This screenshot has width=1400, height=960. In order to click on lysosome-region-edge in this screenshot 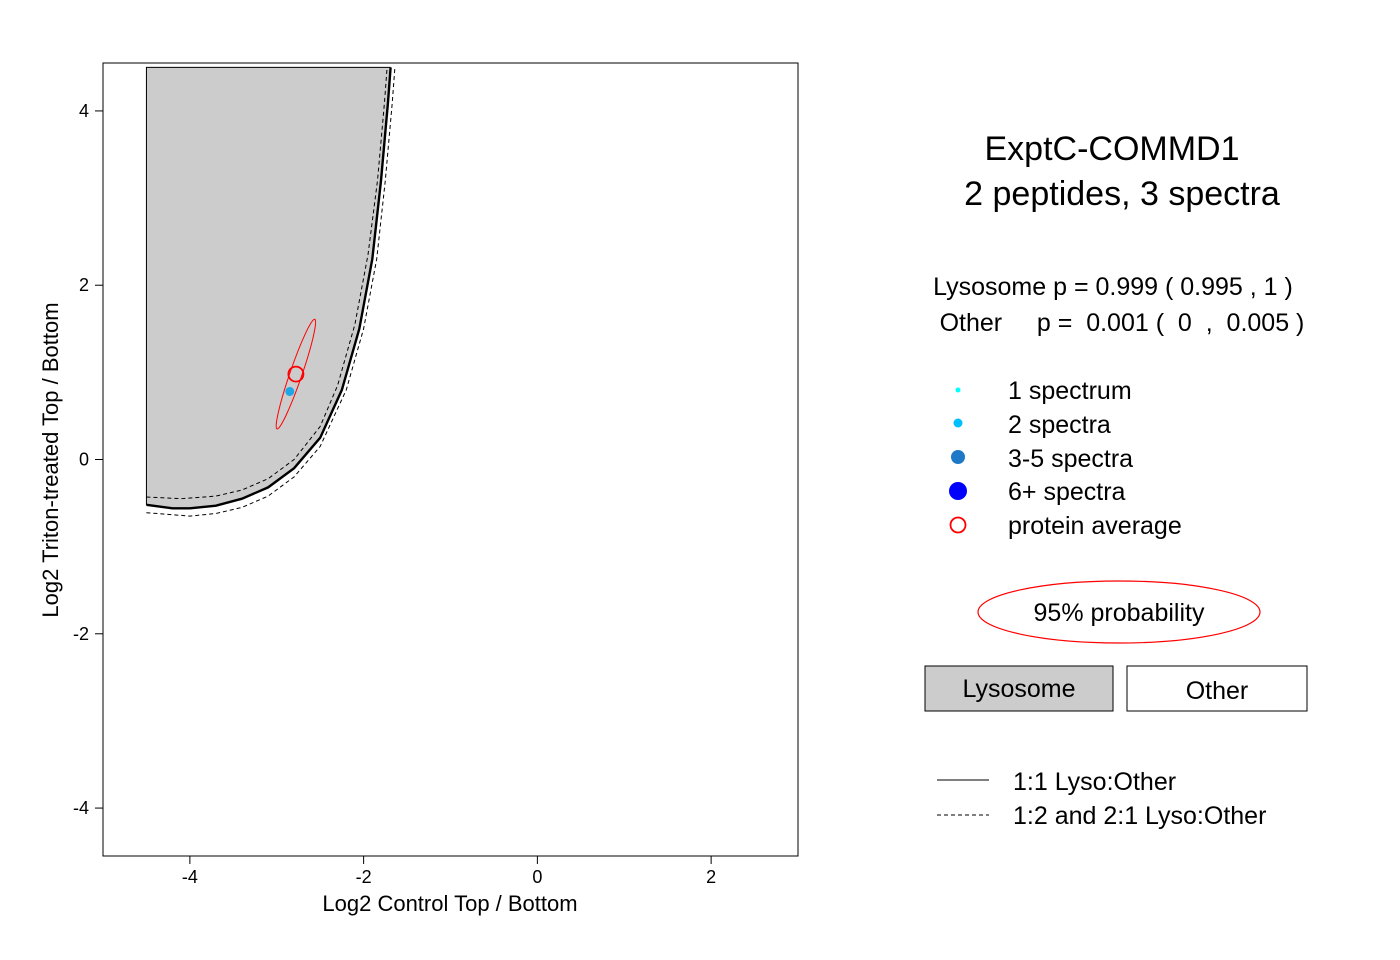, I will do `click(268, 285)`.